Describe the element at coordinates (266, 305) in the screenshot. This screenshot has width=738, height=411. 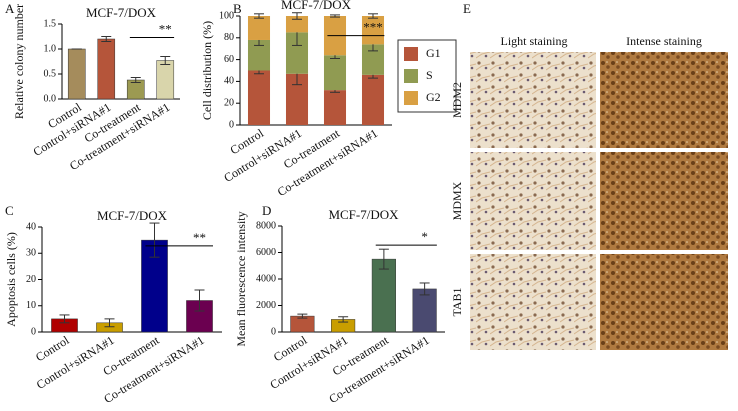
I see `y-tick-label: 2000` at that location.